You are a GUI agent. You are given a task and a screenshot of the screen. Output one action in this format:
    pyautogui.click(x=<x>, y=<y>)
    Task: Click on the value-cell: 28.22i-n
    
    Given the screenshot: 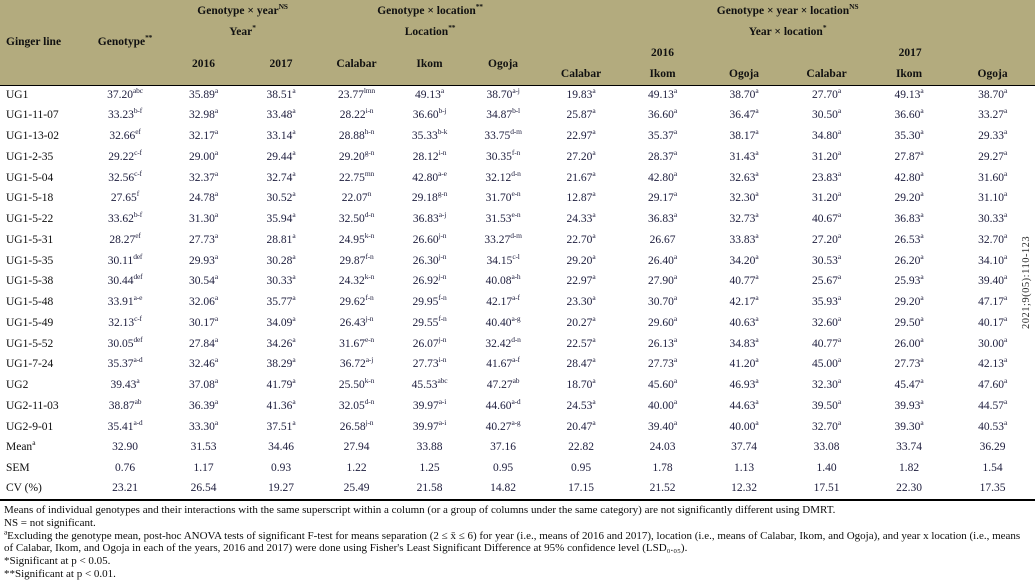 What is the action you would take?
    pyautogui.click(x=356, y=114)
    